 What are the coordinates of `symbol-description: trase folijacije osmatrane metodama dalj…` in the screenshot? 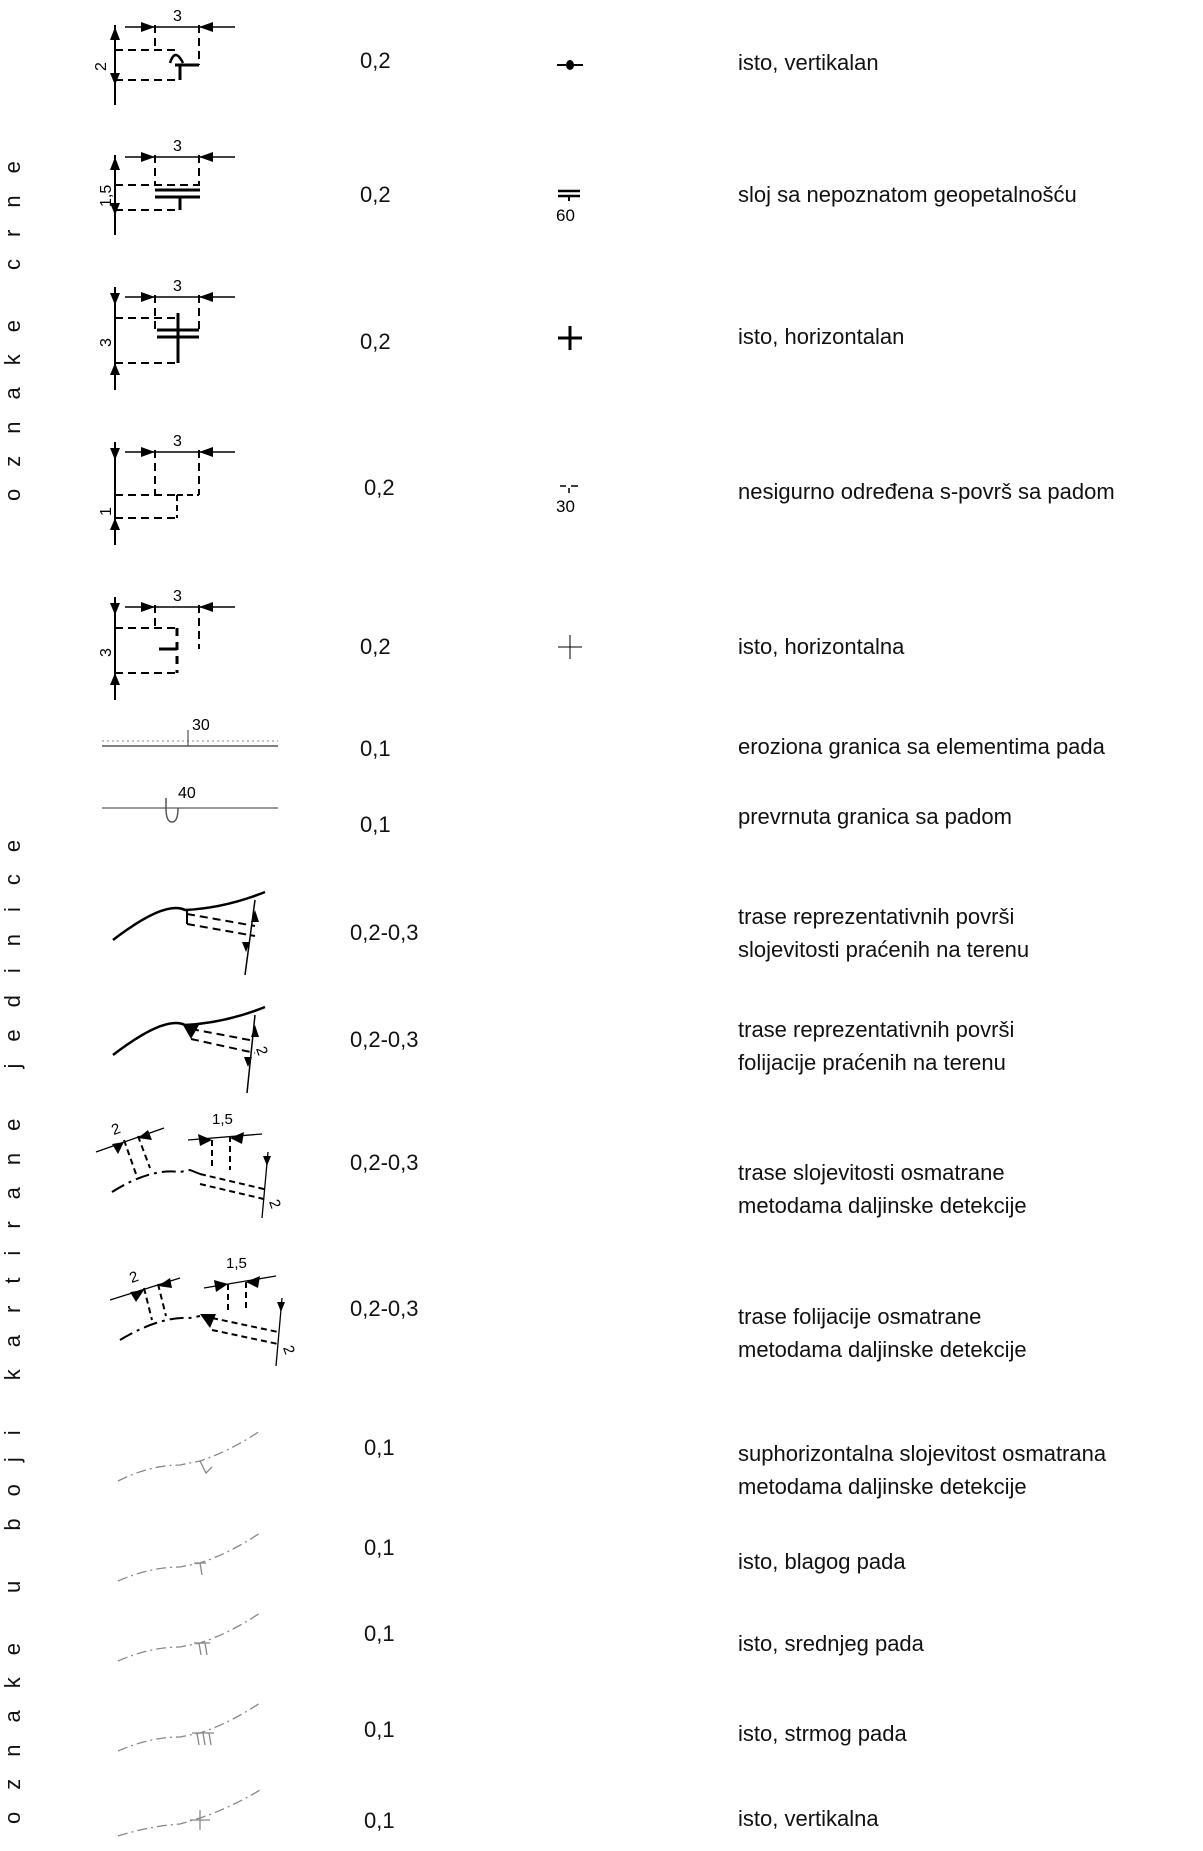 It's located at (882, 1333).